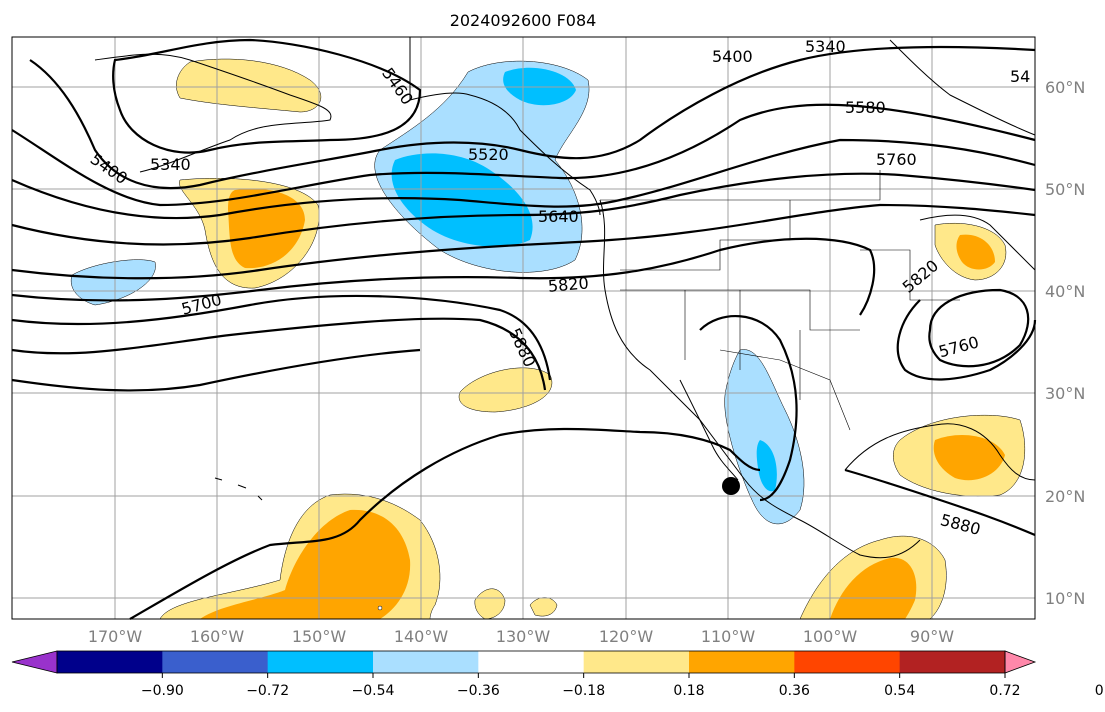  Describe the element at coordinates (731, 486) in the screenshot. I see `storm-position-dot` at that location.